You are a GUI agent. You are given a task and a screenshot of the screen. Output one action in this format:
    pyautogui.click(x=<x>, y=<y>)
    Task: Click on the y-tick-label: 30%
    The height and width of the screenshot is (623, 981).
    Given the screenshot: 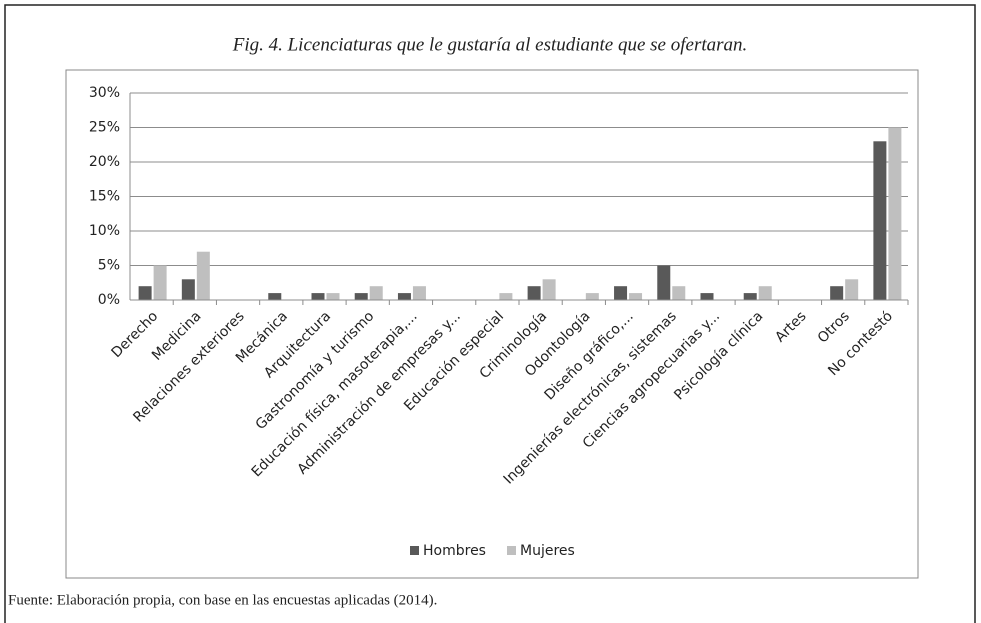 What is the action you would take?
    pyautogui.click(x=104, y=93)
    